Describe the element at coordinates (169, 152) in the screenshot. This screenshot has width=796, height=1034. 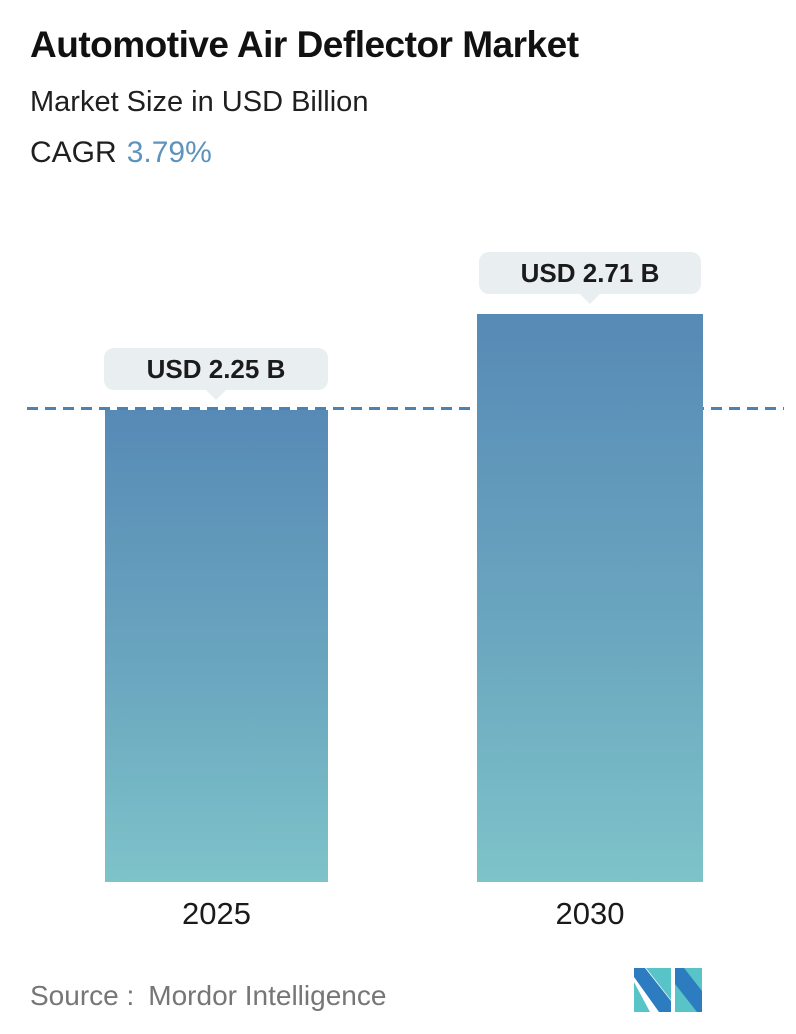
I see `cagr-value: 3.79%` at that location.